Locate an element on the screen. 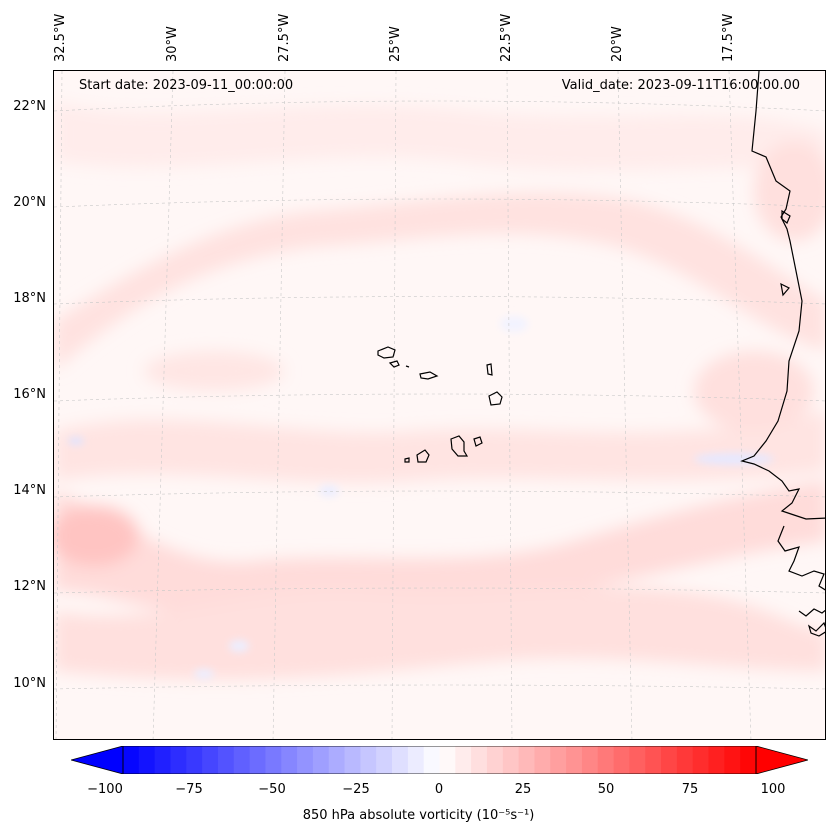 The width and height of the screenshot is (837, 839). cabo-verde-islands is located at coordinates (440, 404).